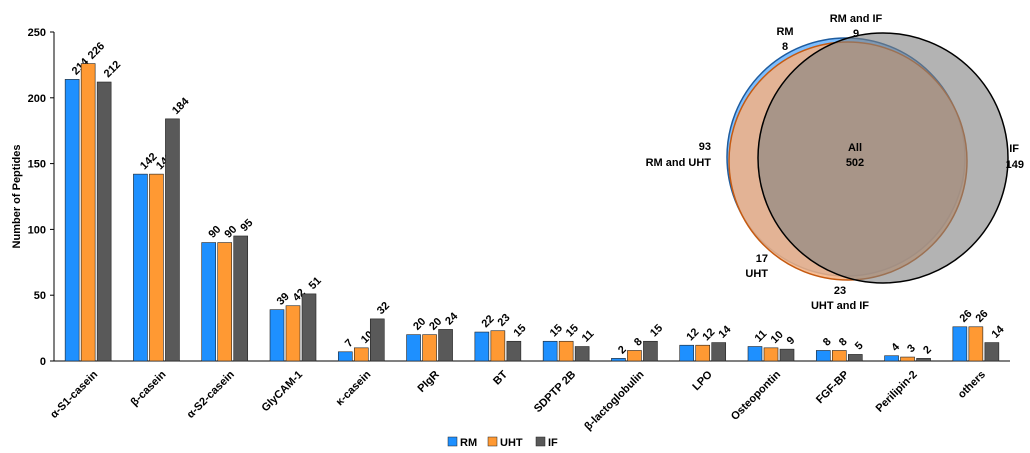 The width and height of the screenshot is (1030, 453). Describe the element at coordinates (784, 32) in the screenshot. I see `venn-region-rm-label: RM` at that location.